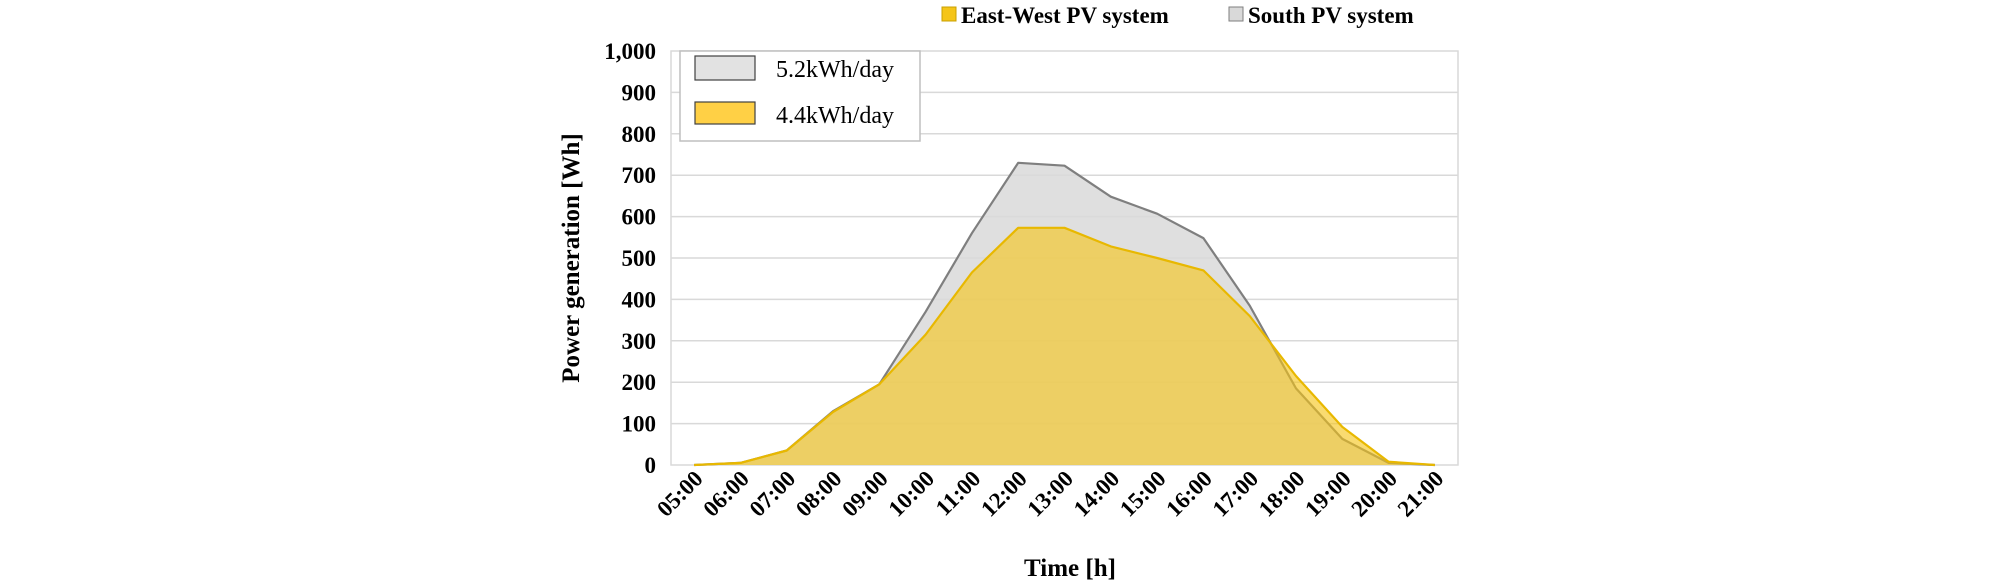 This screenshot has width=2008, height=585. What do you see at coordinates (1189, 494) in the screenshot?
I see `x-tick-label: 16:00` at bounding box center [1189, 494].